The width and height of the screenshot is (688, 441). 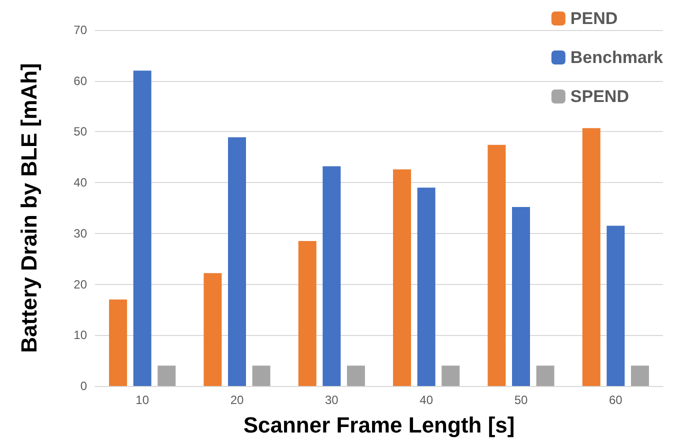 What do you see at coordinates (237, 400) in the screenshot?
I see `x-tick-label: 20` at bounding box center [237, 400].